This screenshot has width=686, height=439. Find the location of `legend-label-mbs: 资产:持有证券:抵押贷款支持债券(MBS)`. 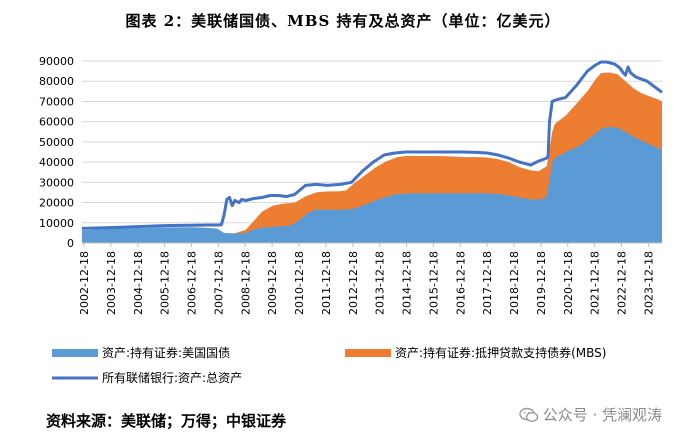

legend-label-mbs: 资产:持有证券:抵押贷款支持债券(MBS) is located at coordinates (500, 352).